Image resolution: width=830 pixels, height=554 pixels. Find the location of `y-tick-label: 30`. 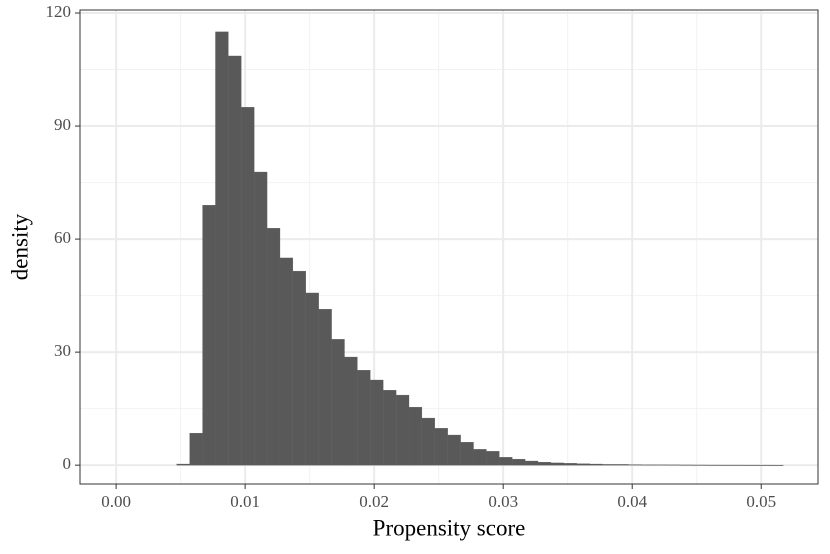

y-tick-label: 30 is located at coordinates (62, 350).